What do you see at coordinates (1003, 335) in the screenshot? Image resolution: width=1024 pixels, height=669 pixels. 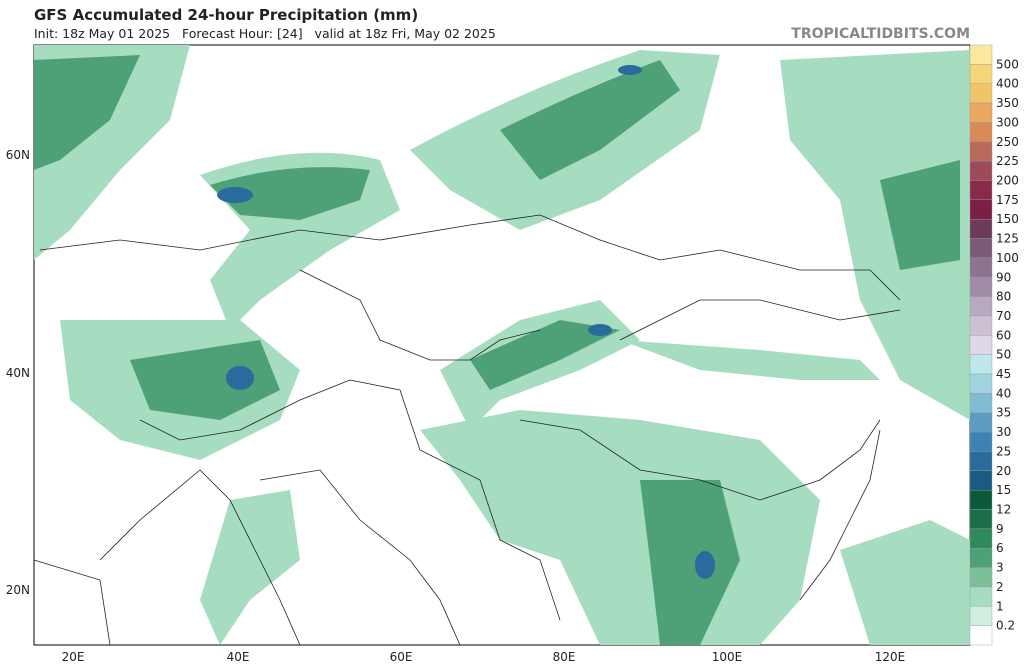 I see `colorbar-label: 60` at bounding box center [1003, 335].